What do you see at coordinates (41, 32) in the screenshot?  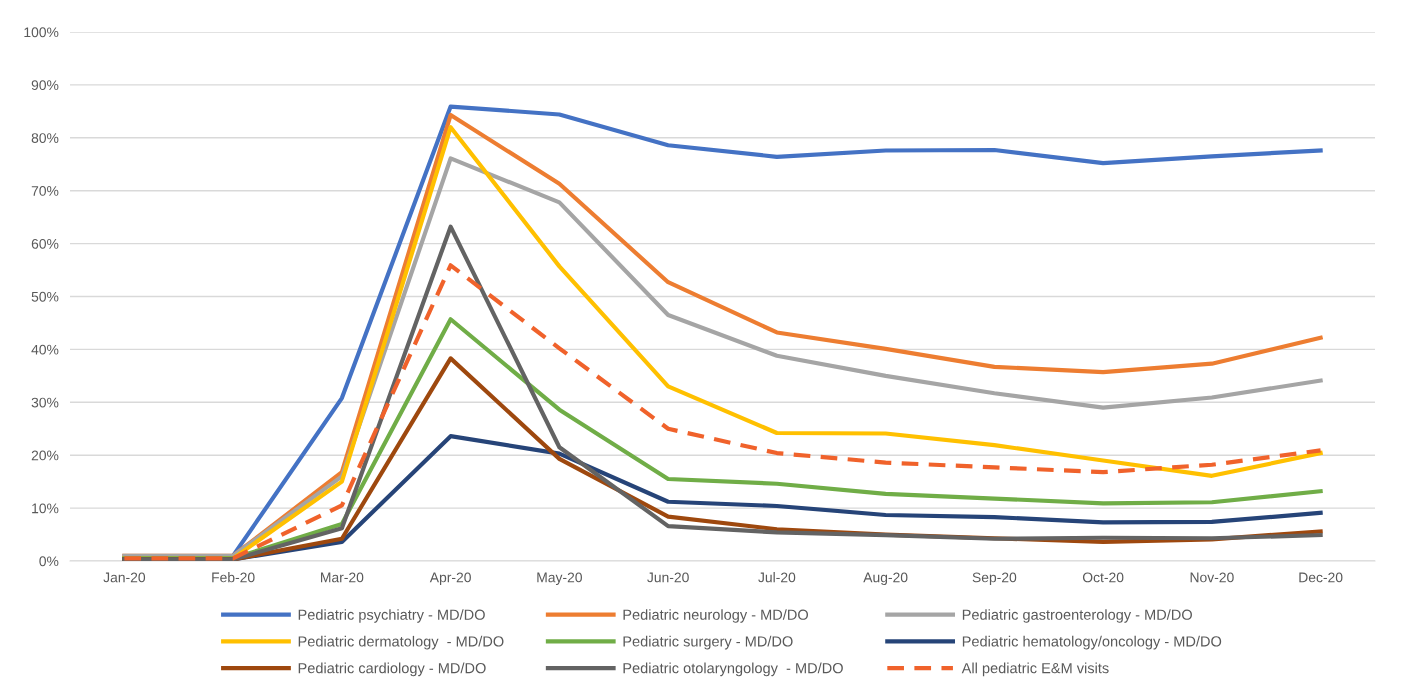 I see `y-tick-label: 100%` at bounding box center [41, 32].